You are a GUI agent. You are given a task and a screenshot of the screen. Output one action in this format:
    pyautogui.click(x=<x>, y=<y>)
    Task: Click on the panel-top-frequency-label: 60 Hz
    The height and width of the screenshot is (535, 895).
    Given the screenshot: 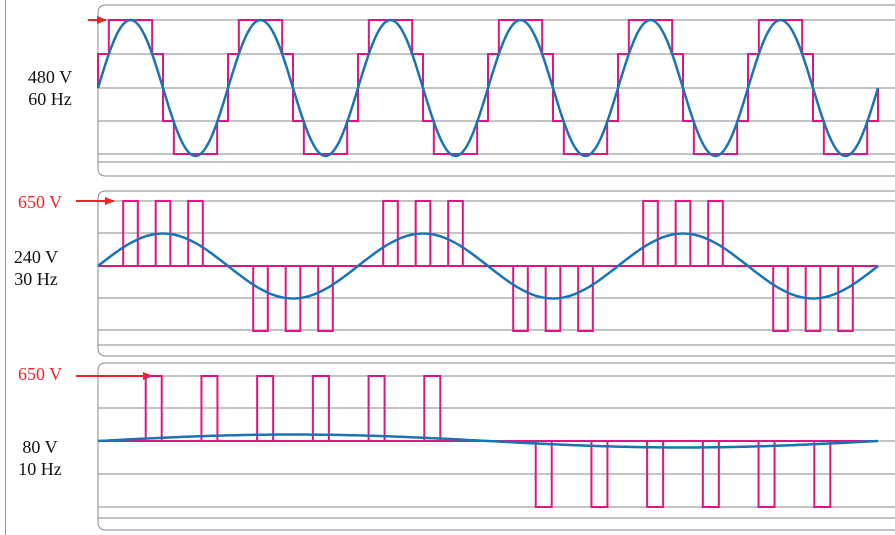 What is the action you would take?
    pyautogui.click(x=50, y=99)
    